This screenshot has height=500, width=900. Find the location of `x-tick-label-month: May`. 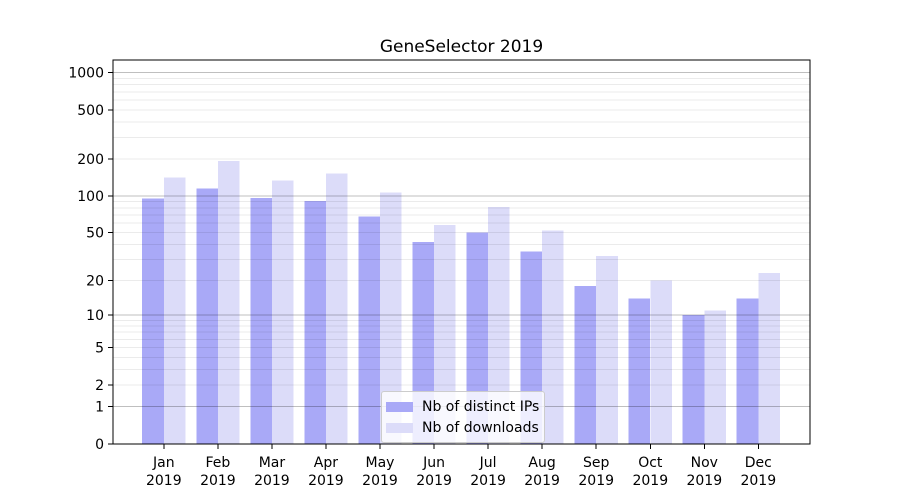

x-tick-label-month: May is located at coordinates (380, 463).